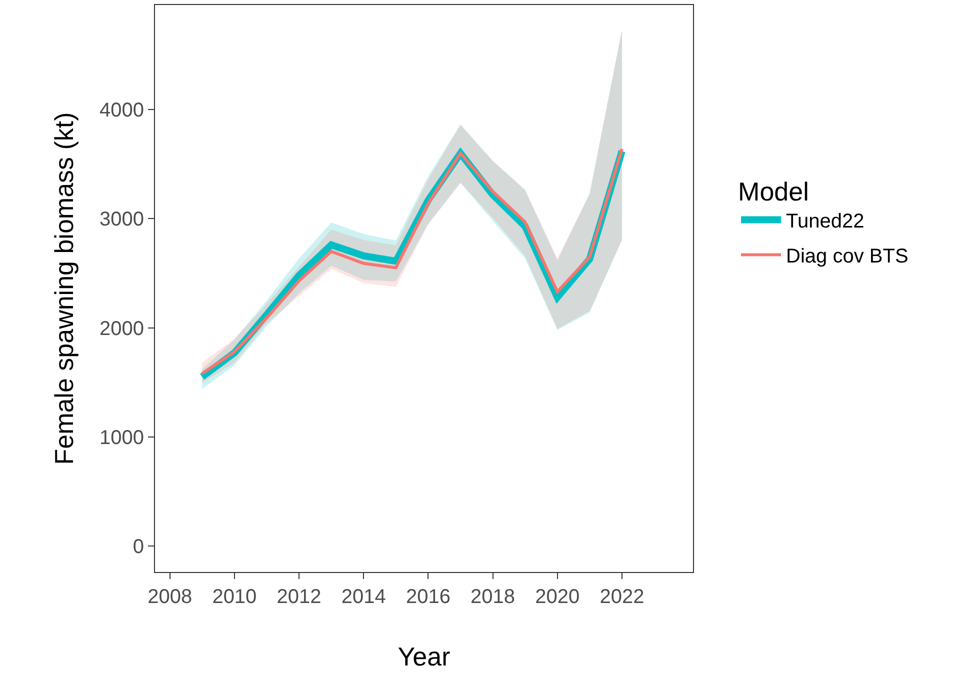 The width and height of the screenshot is (971, 685). What do you see at coordinates (122, 219) in the screenshot?
I see `y-tick-label: 3000` at bounding box center [122, 219].